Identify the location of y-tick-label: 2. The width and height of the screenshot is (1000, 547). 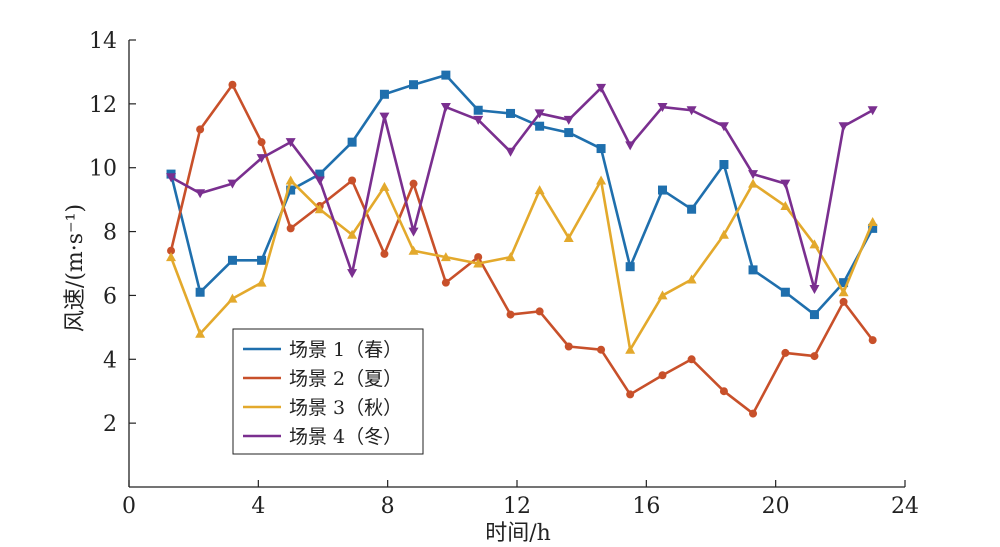
(110, 424).